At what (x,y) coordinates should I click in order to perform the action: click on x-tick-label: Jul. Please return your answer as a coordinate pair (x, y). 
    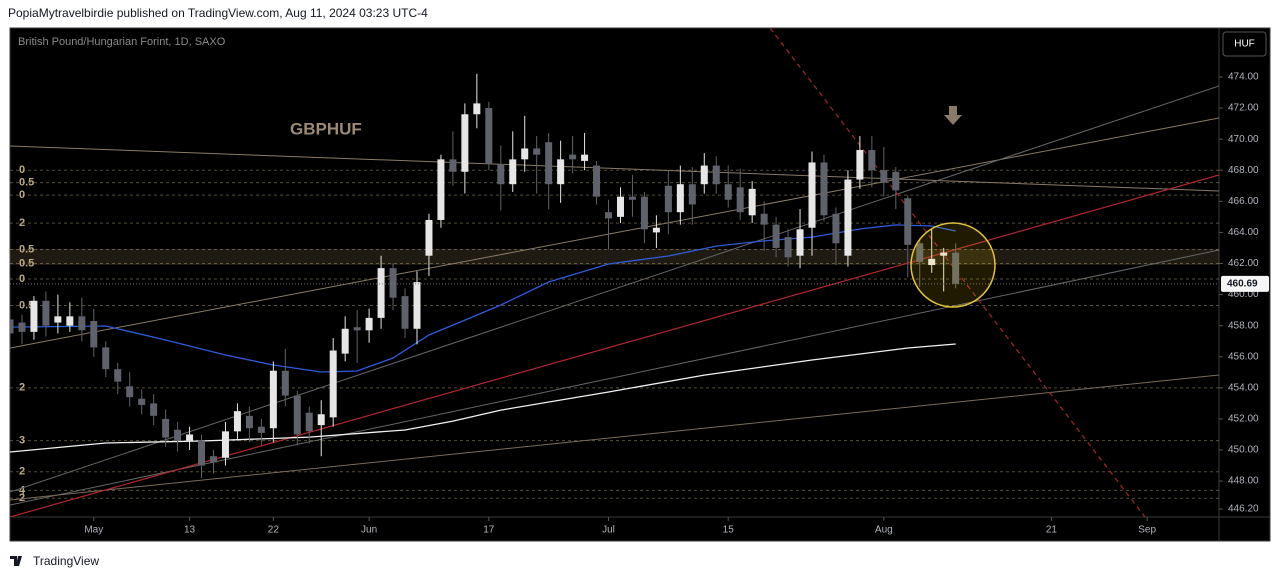
    Looking at the image, I should click on (608, 530).